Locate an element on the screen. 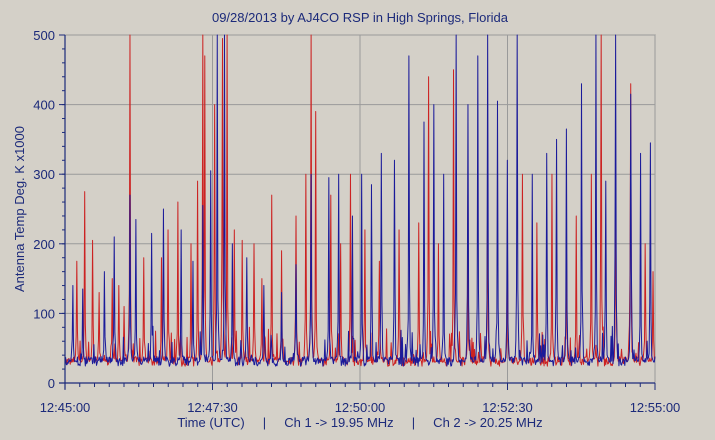  y-axis-label: Antenna Temp Deg. K x1000 is located at coordinates (19, 209).